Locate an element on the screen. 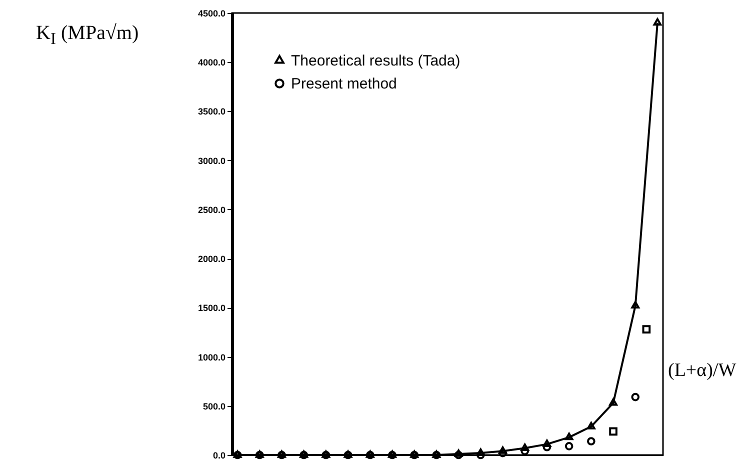 This screenshot has height=460, width=747. y-tick-label: 3000.0 is located at coordinates (212, 161).